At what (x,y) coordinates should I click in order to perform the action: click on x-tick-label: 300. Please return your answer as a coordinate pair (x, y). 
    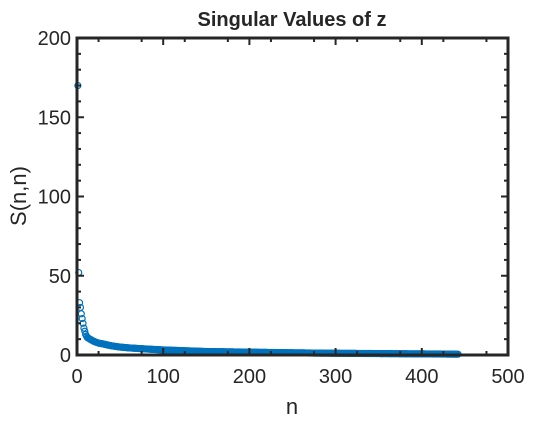
    Looking at the image, I should click on (335, 377).